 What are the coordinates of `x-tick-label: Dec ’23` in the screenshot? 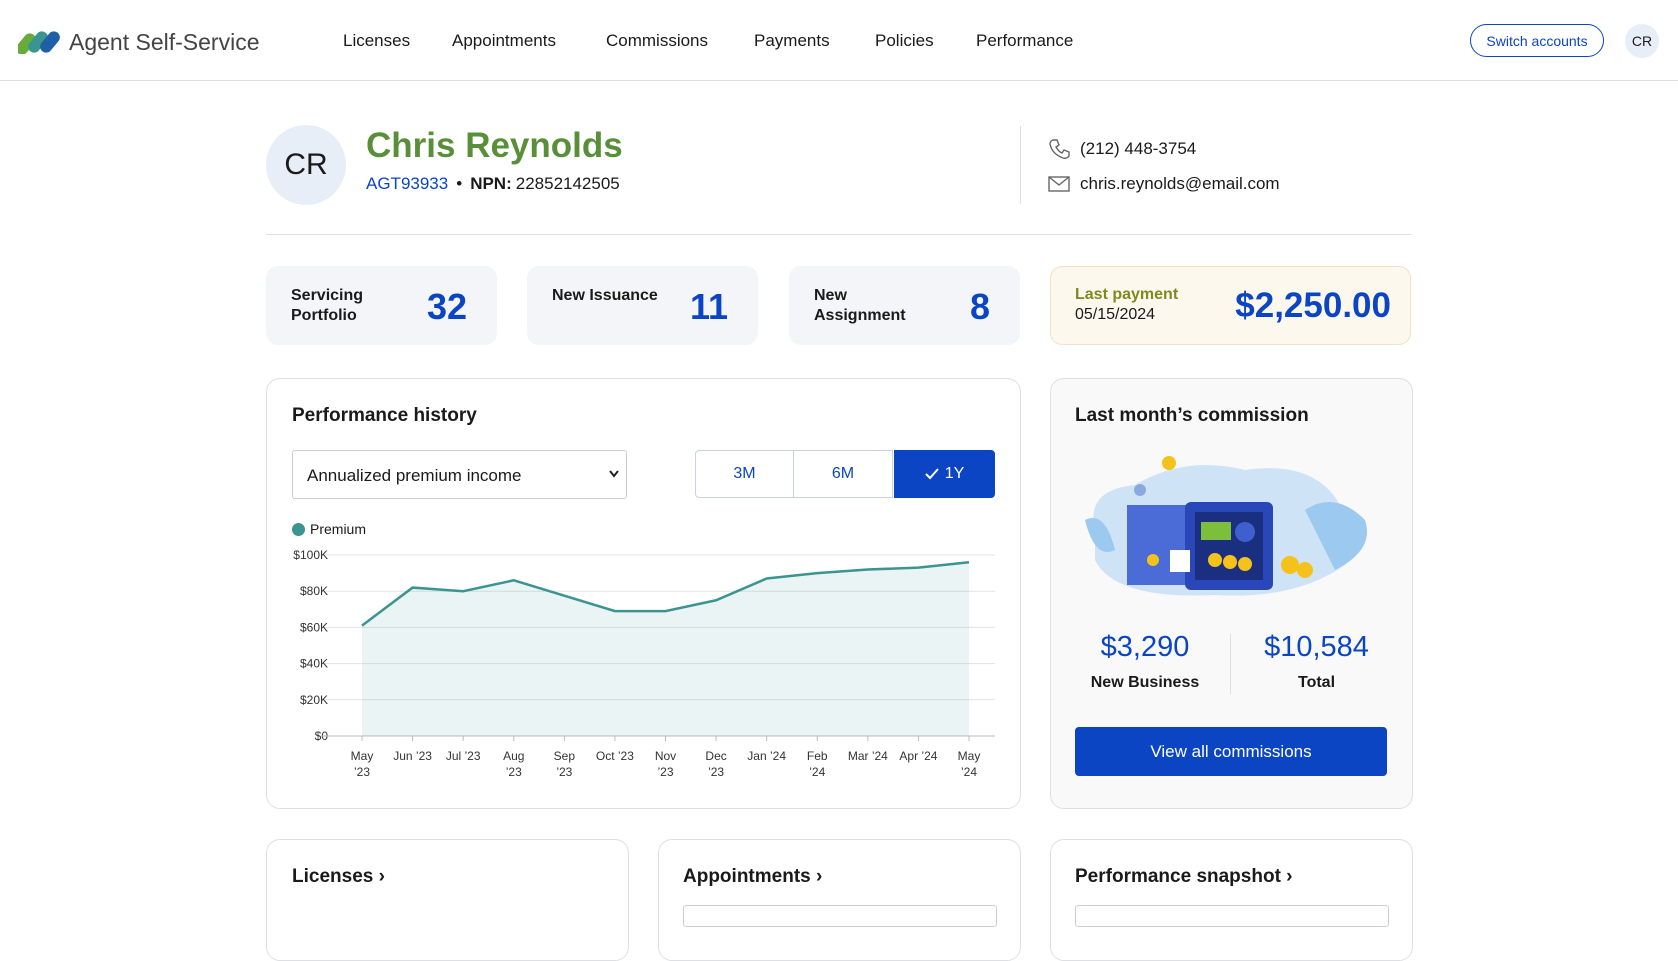 It's located at (716, 764).